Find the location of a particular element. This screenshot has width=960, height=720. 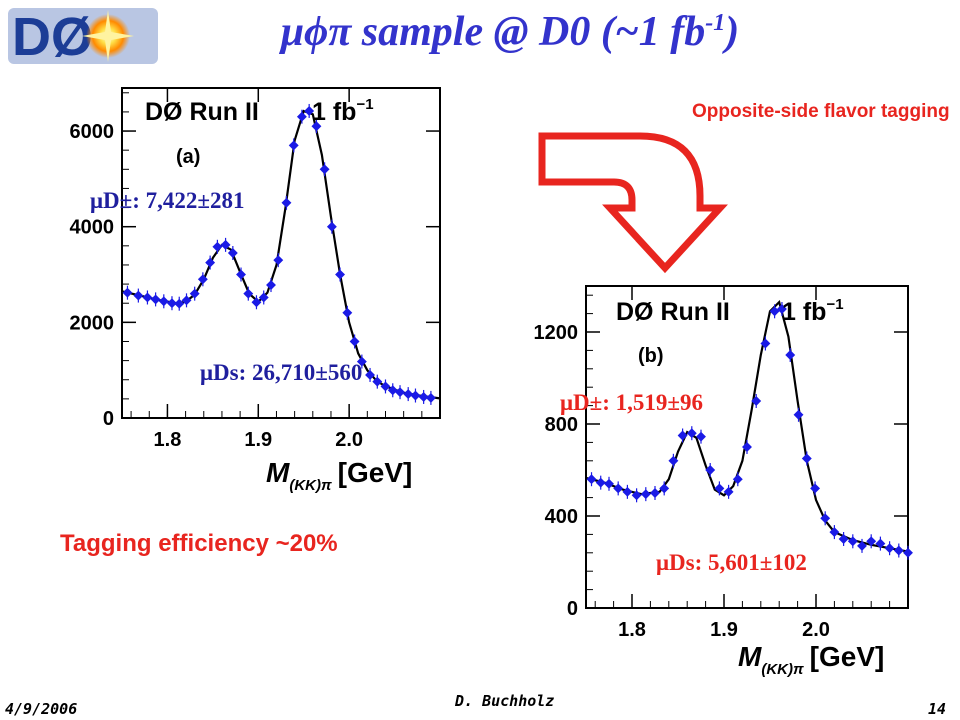

logo-star-rays is located at coordinates (108, 36).